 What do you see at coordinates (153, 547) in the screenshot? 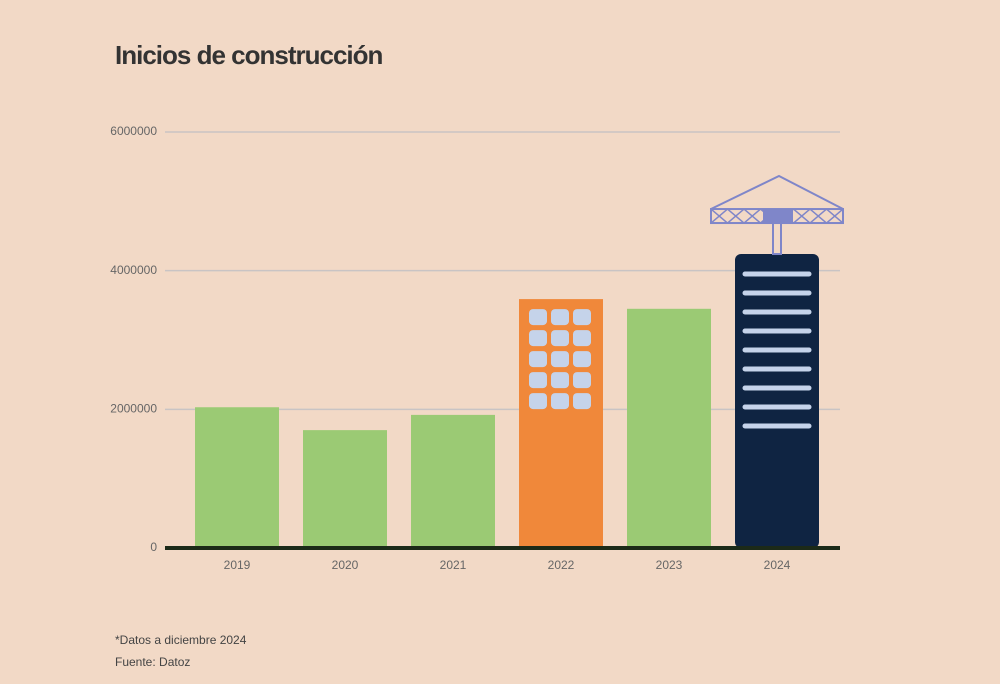
I see `y-tick-label: 0` at bounding box center [153, 547].